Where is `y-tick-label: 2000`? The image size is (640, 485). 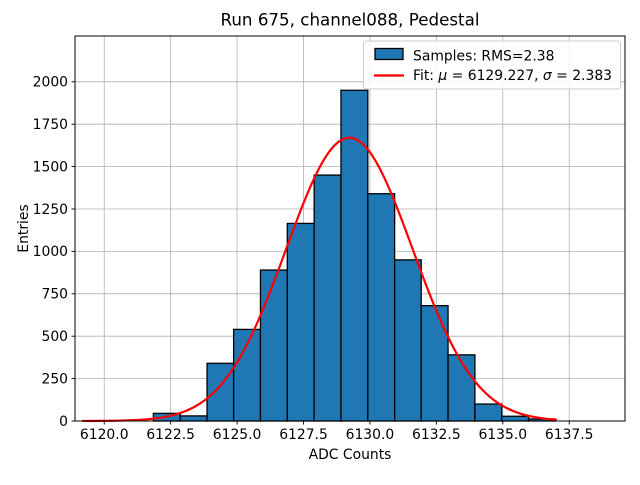
y-tick-label: 2000 is located at coordinates (50, 83).